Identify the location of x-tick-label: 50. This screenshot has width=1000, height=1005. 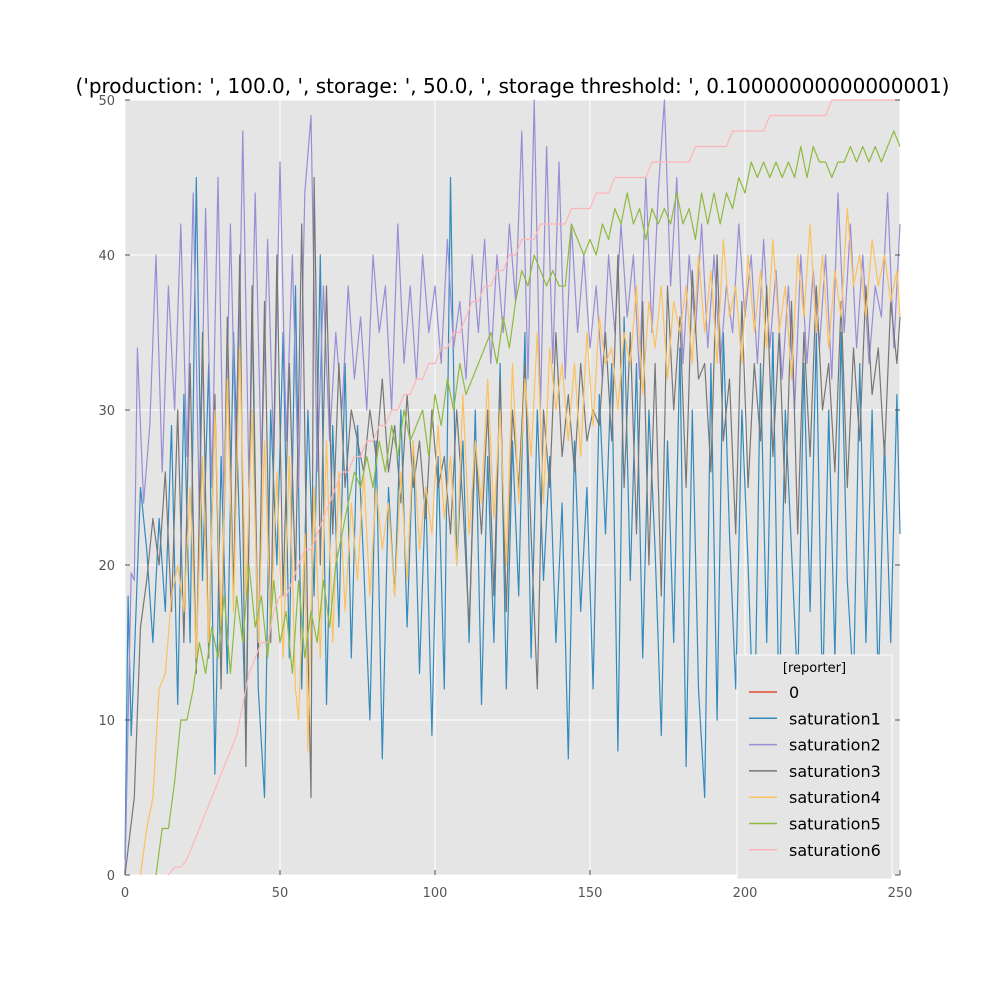
(280, 893).